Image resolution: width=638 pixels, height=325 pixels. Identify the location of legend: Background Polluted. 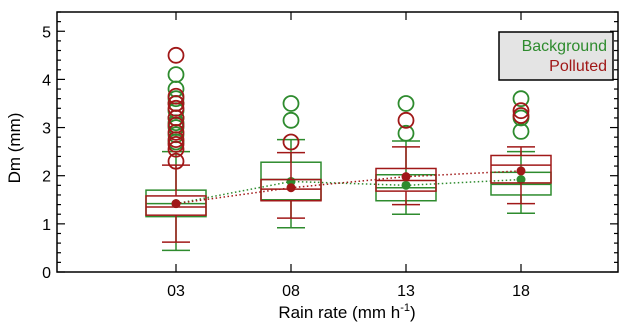
(556, 56).